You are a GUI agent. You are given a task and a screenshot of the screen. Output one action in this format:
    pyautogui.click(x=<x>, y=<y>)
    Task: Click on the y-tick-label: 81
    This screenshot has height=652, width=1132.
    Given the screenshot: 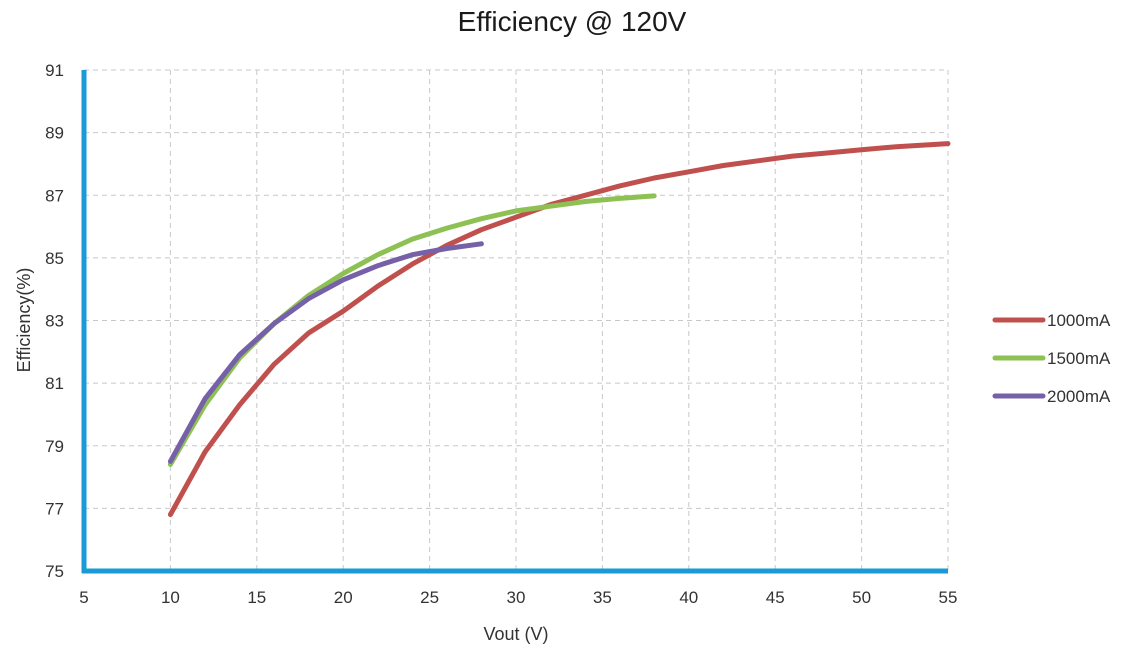 What is the action you would take?
    pyautogui.click(x=54, y=383)
    